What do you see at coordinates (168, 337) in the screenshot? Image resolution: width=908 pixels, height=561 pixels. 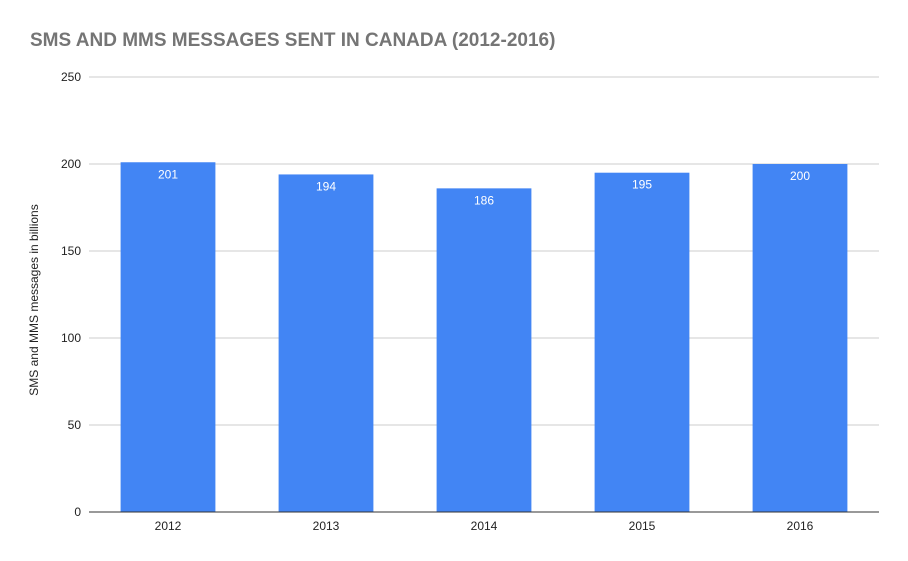 I see `bar-2012` at bounding box center [168, 337].